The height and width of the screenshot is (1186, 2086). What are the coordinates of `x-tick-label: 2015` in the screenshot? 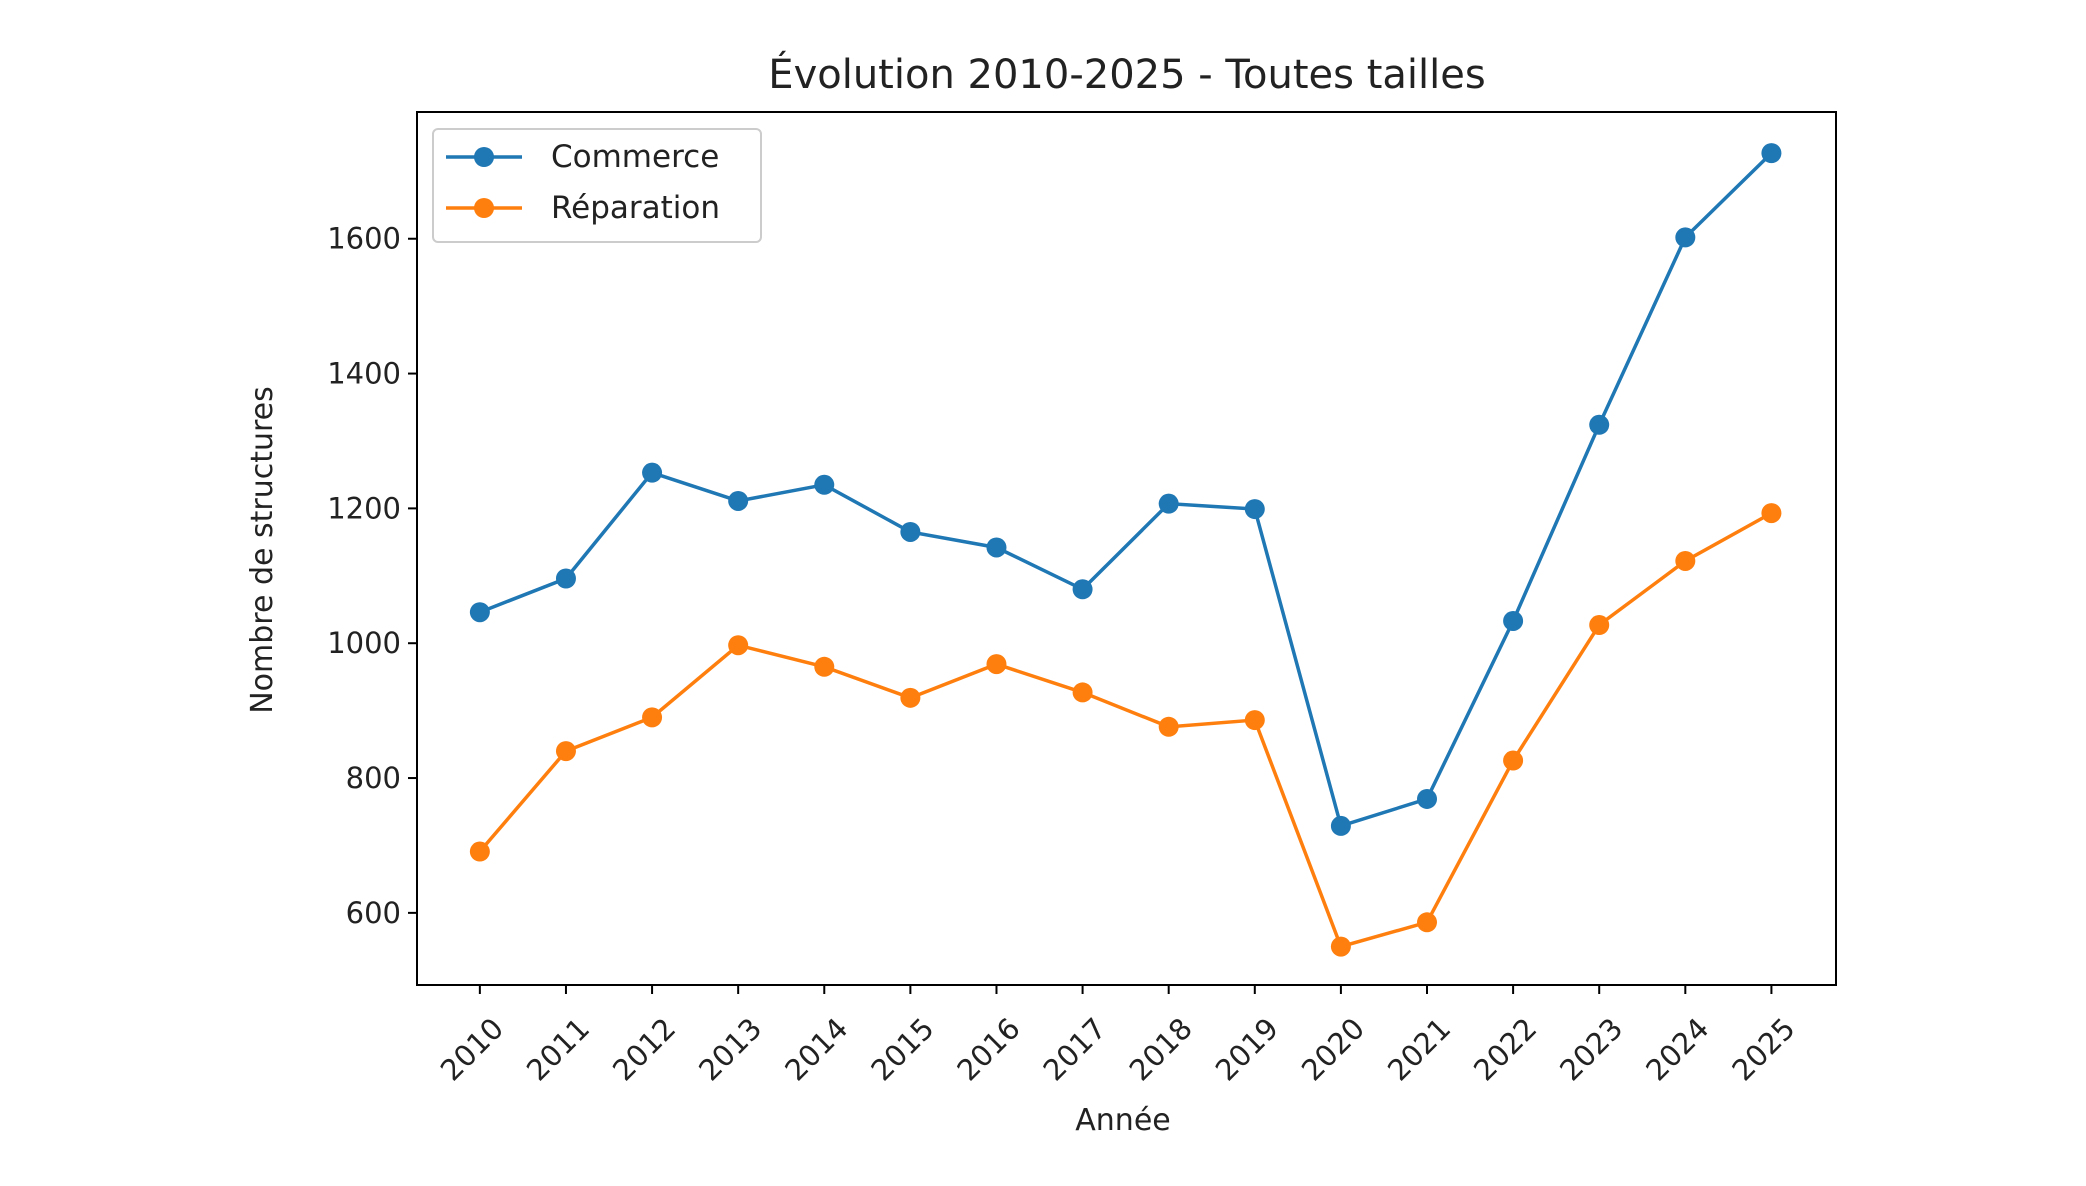 It's located at (902, 1049).